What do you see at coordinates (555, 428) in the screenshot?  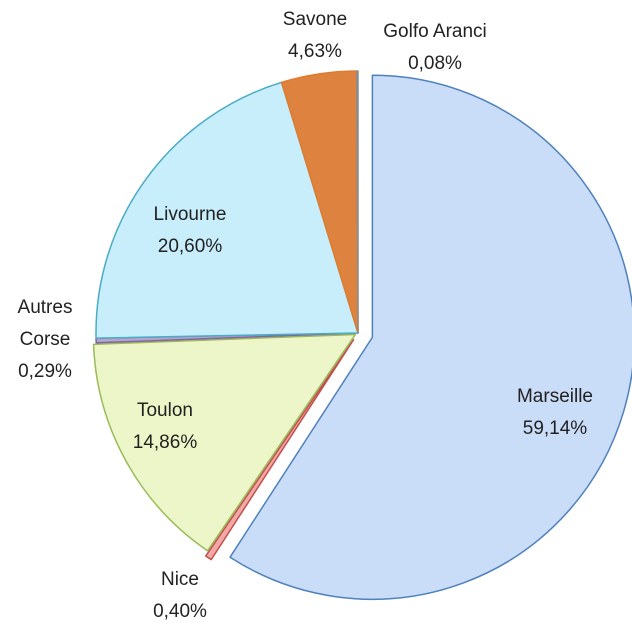 I see `value-label: 59,14%` at bounding box center [555, 428].